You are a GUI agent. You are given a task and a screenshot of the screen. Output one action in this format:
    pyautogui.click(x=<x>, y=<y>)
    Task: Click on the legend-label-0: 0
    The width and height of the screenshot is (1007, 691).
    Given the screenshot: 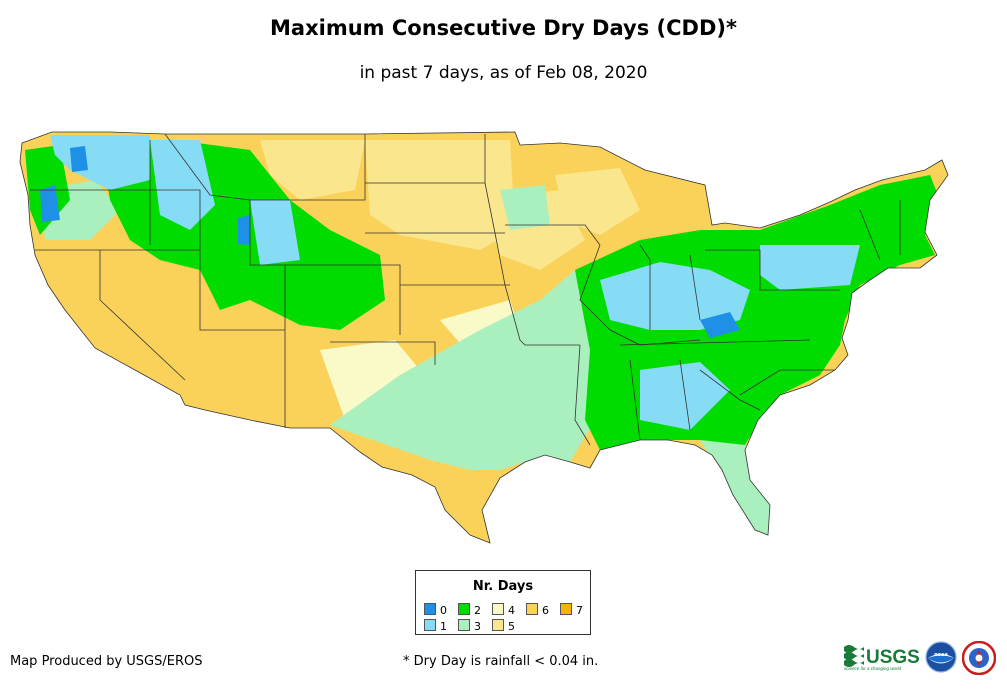 What is the action you would take?
    pyautogui.click(x=443, y=610)
    